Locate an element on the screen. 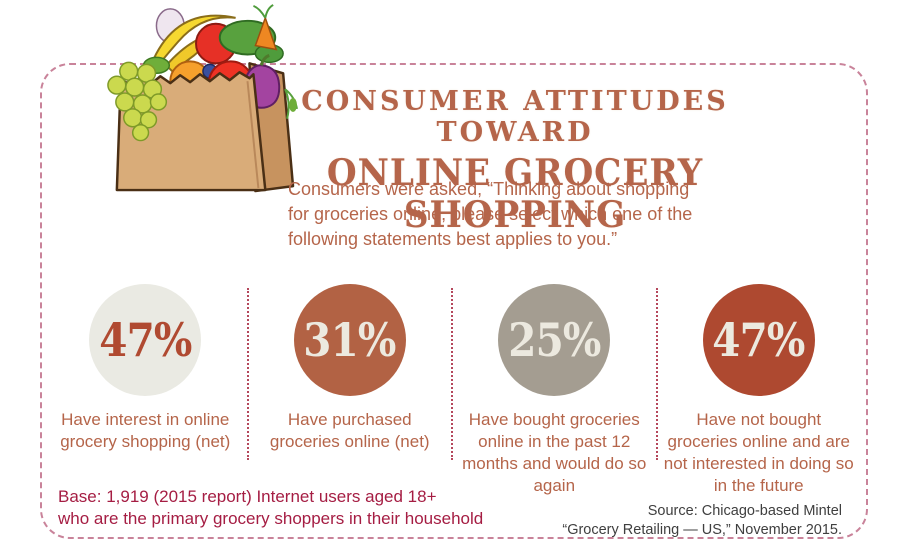 This screenshot has width=900, height=550. page-title-line2: ONLINE GROCERY SHOPPING is located at coordinates (515, 194).